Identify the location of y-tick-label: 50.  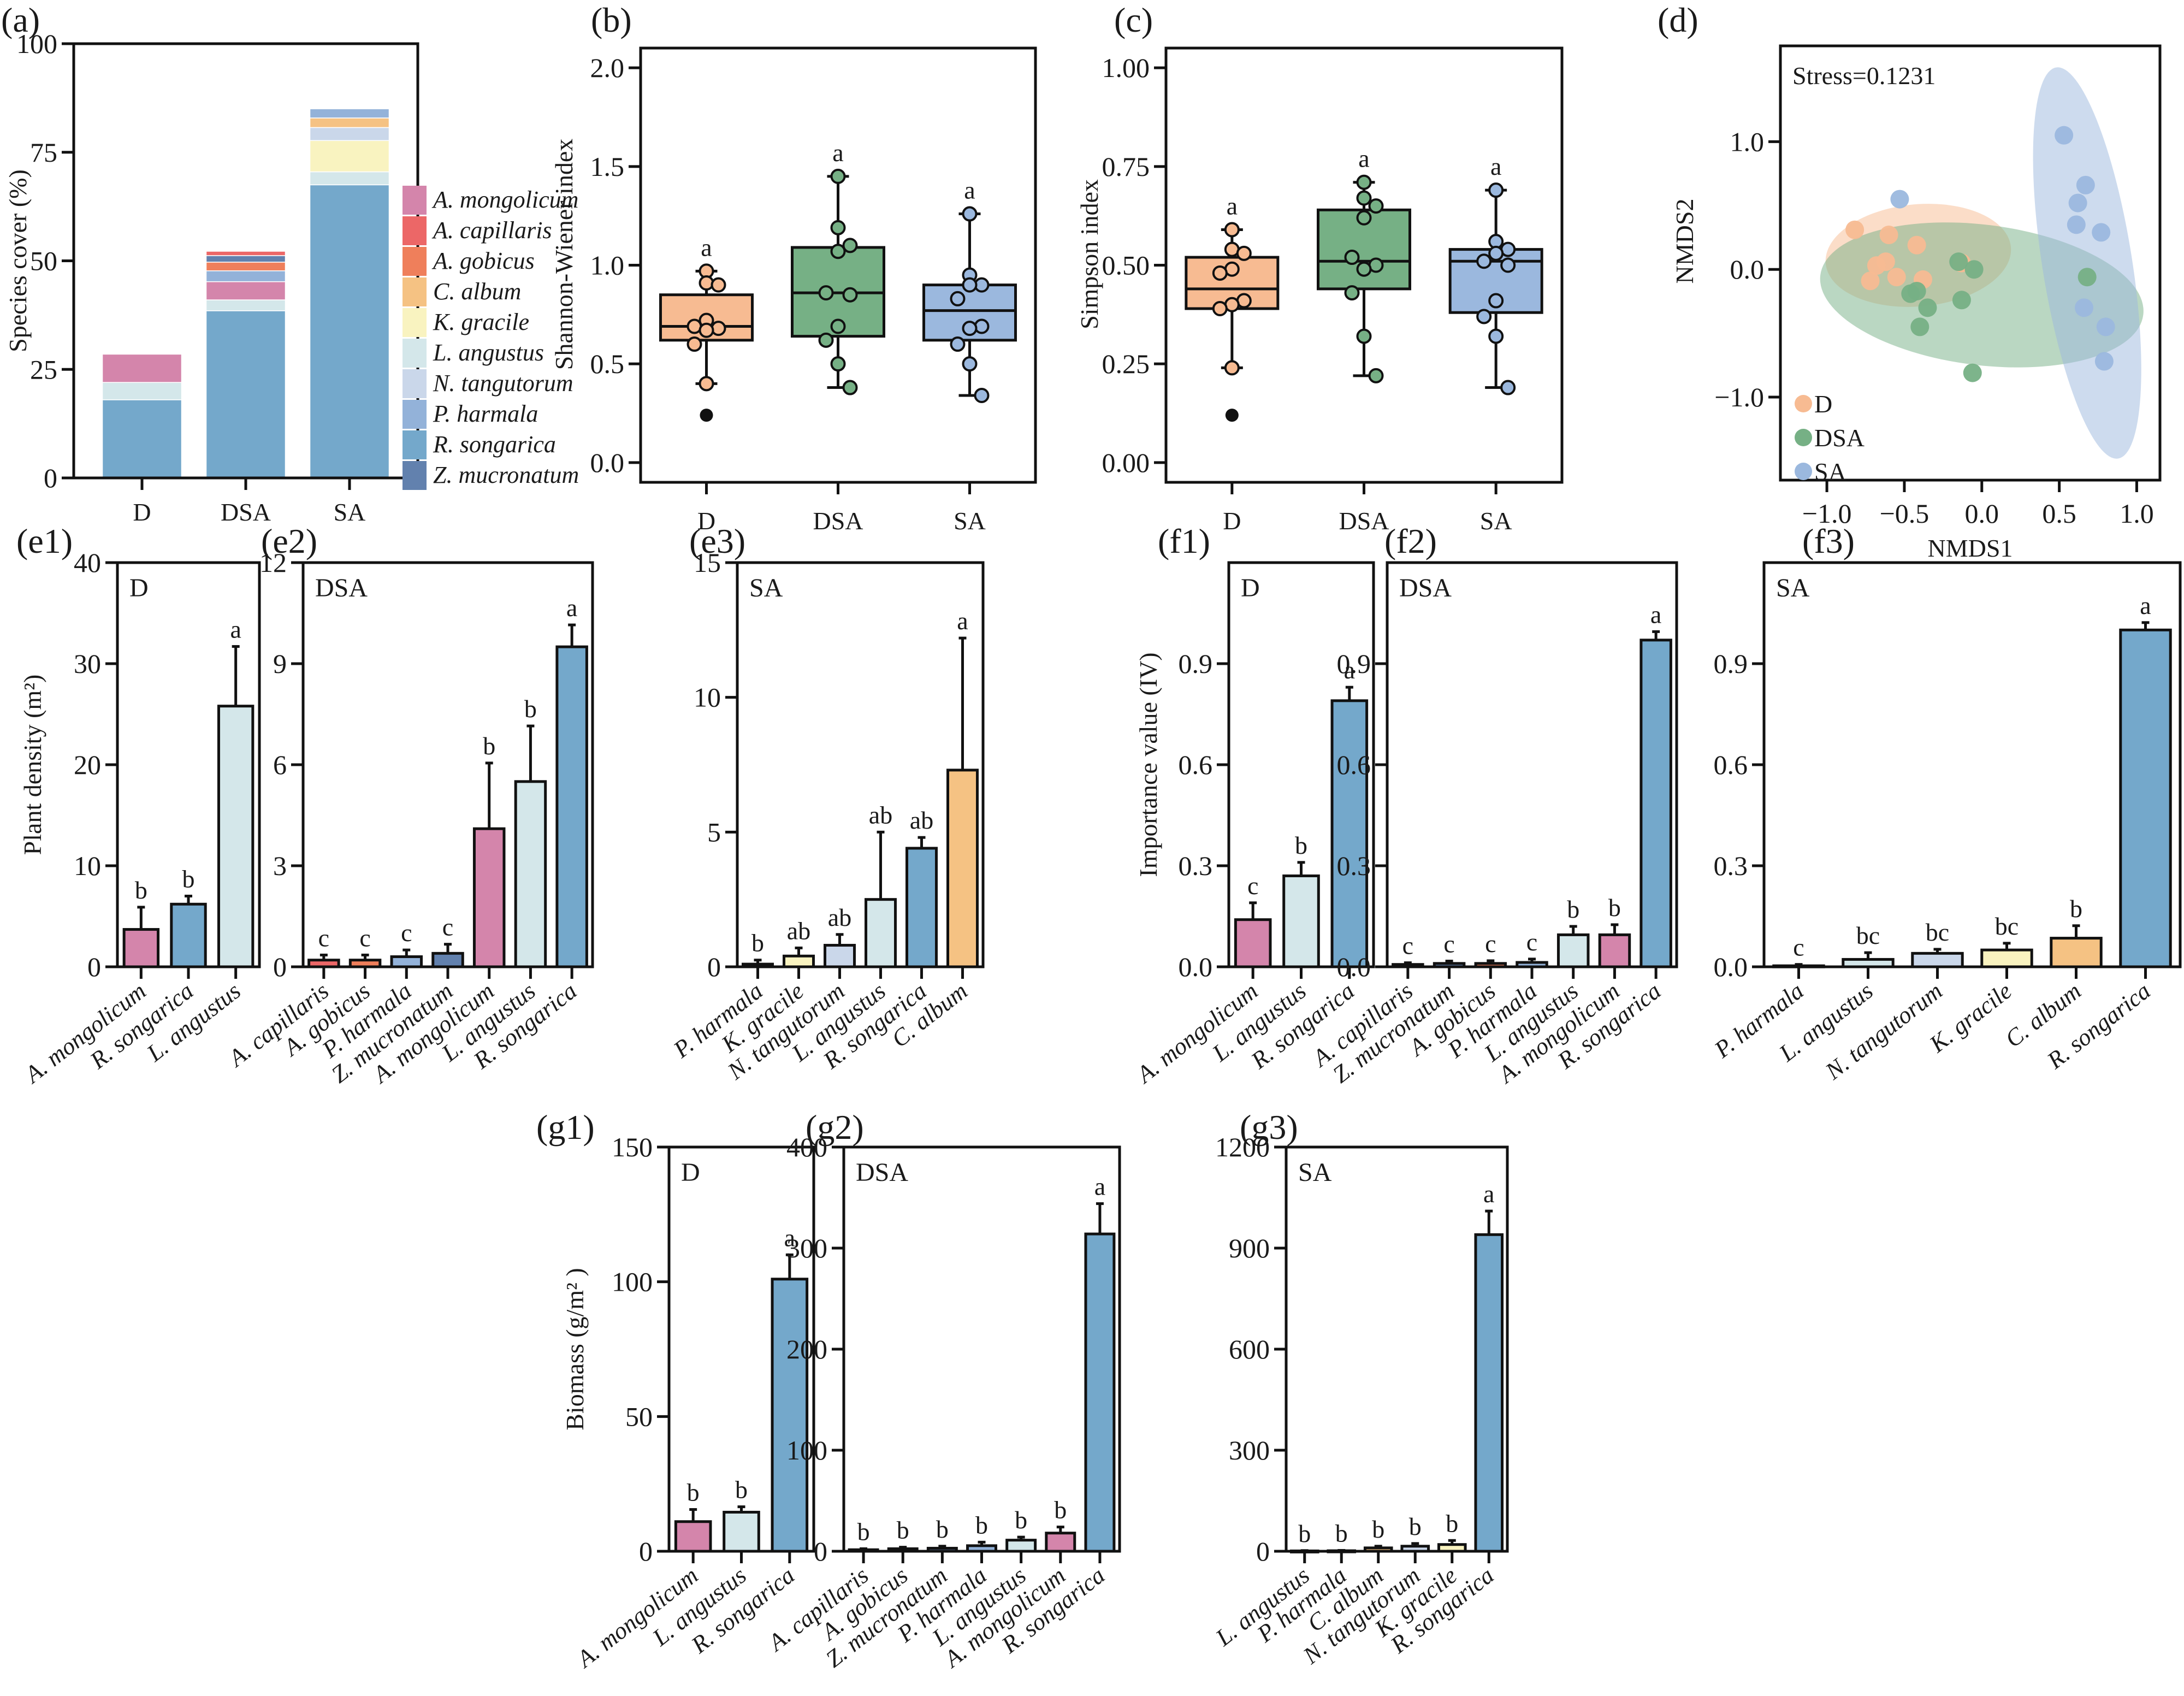
(639, 1417).